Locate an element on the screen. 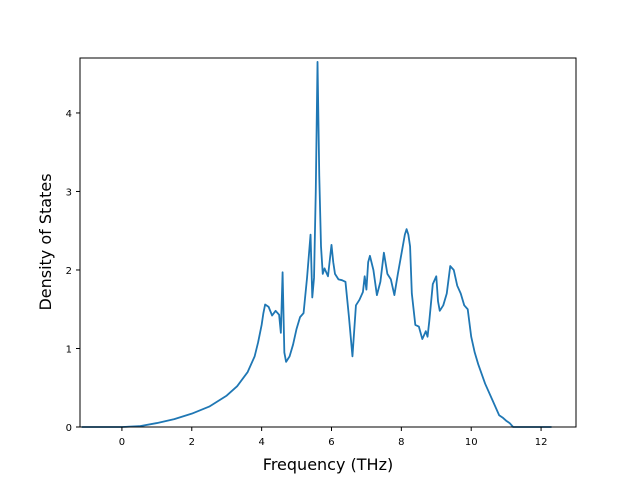 This screenshot has width=640, height=480. y-tick-label: 2 is located at coordinates (69, 271).